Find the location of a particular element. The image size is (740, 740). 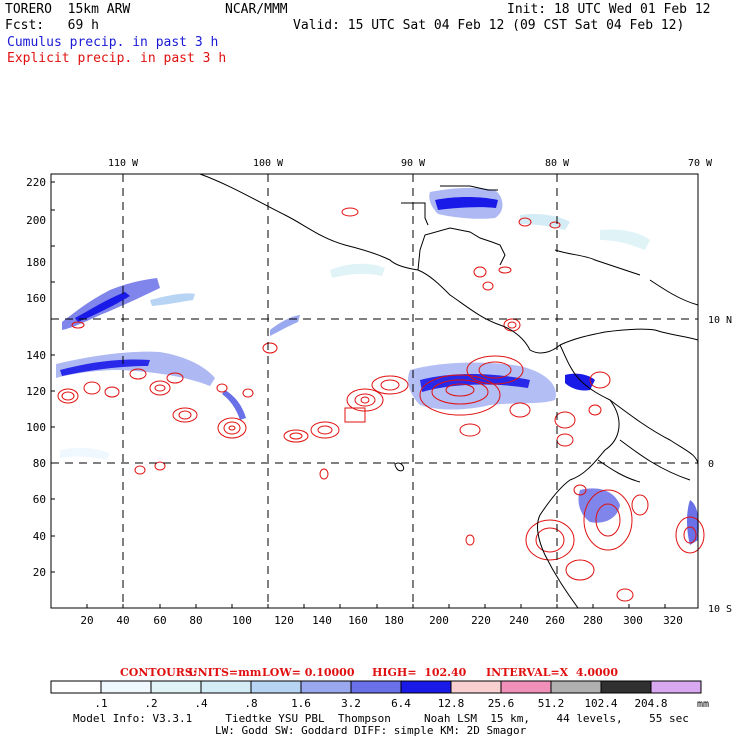

colorbar-label: 25.6 is located at coordinates (501, 703).